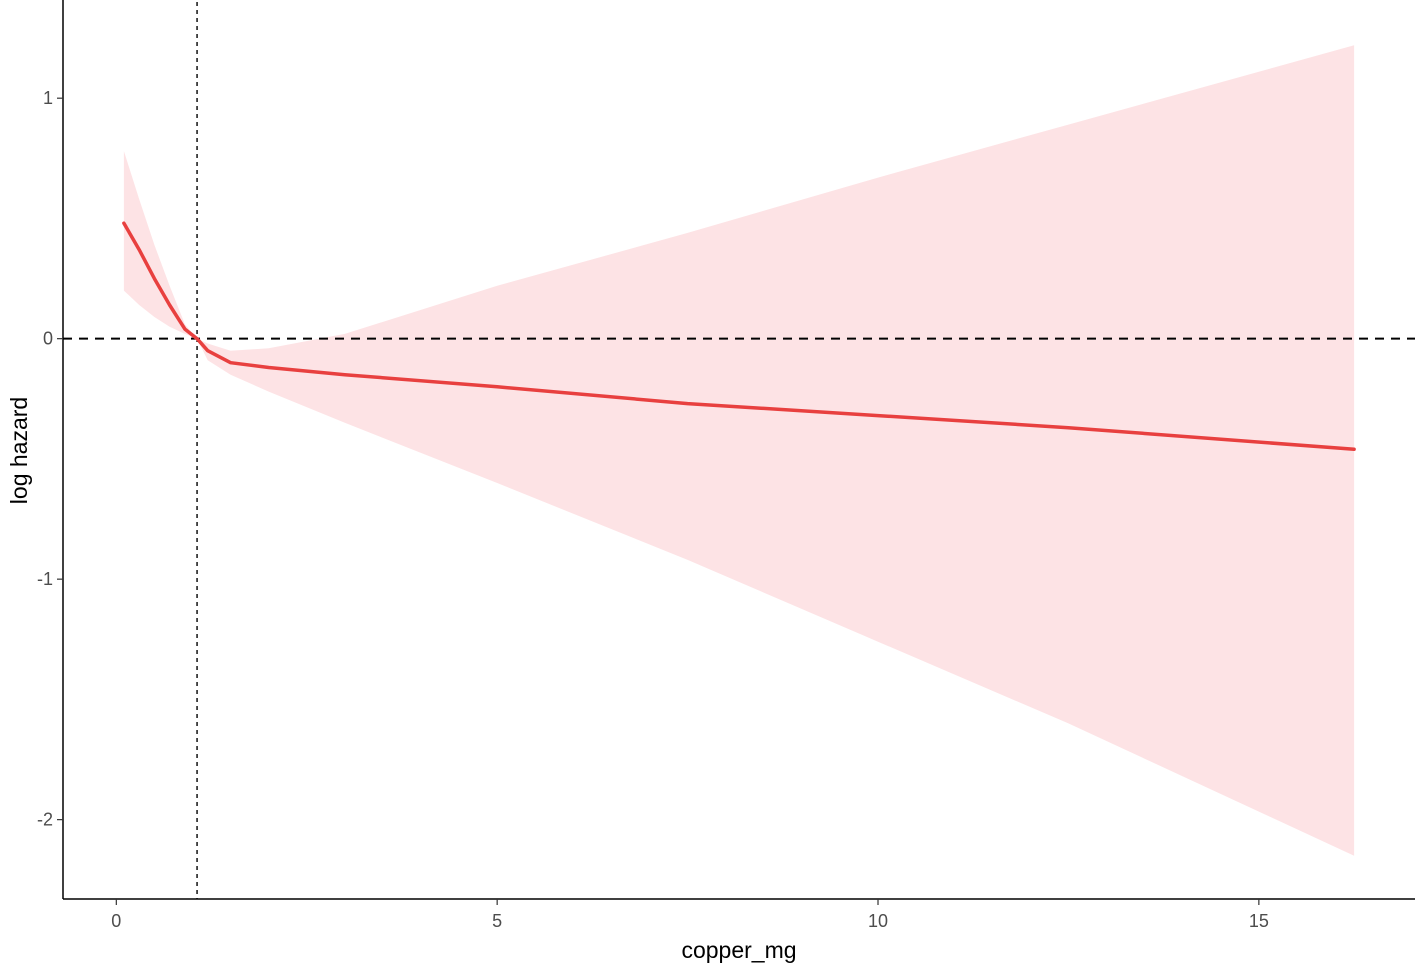 This screenshot has height=966, width=1418. Describe the element at coordinates (45, 820) in the screenshot. I see `y-tick-label: -2` at that location.